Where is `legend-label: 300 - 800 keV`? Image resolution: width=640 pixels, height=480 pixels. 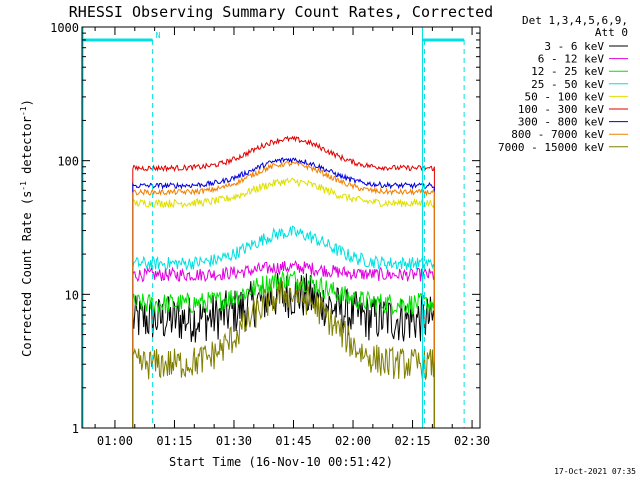
legend-label: 300 - 800 keV is located at coordinates (561, 122).